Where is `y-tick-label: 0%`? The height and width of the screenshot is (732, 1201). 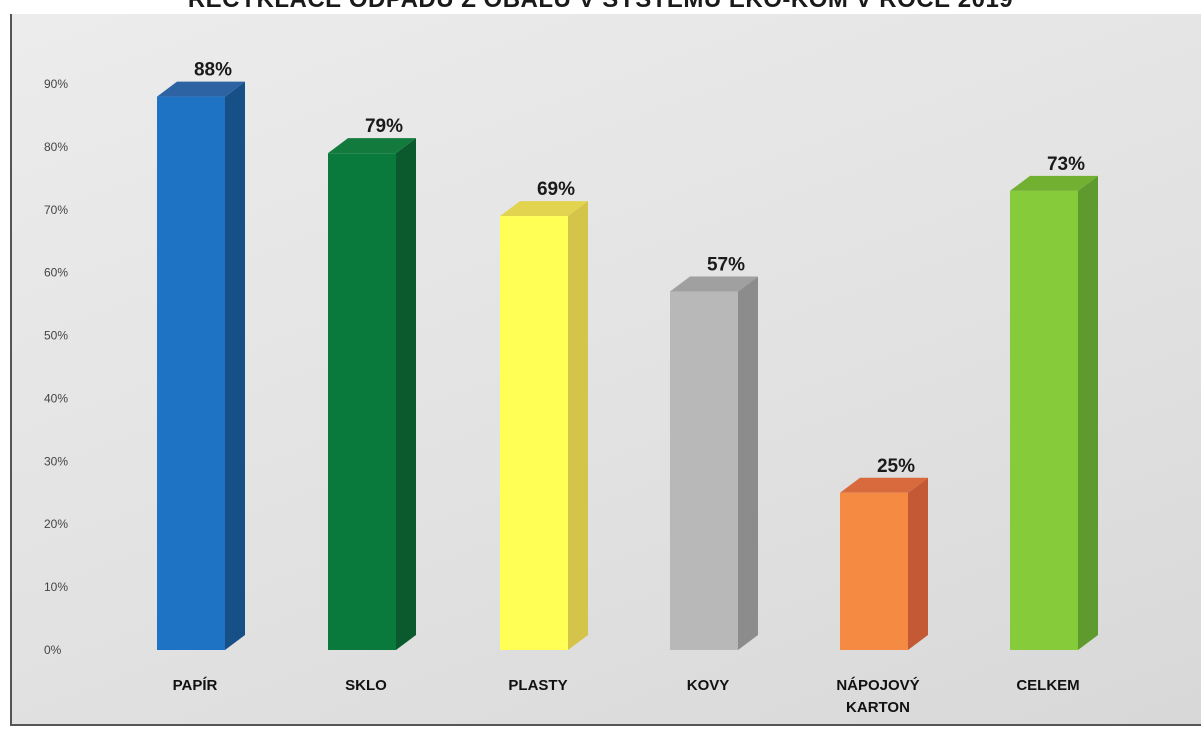 y-tick-label: 0% is located at coordinates (53, 650).